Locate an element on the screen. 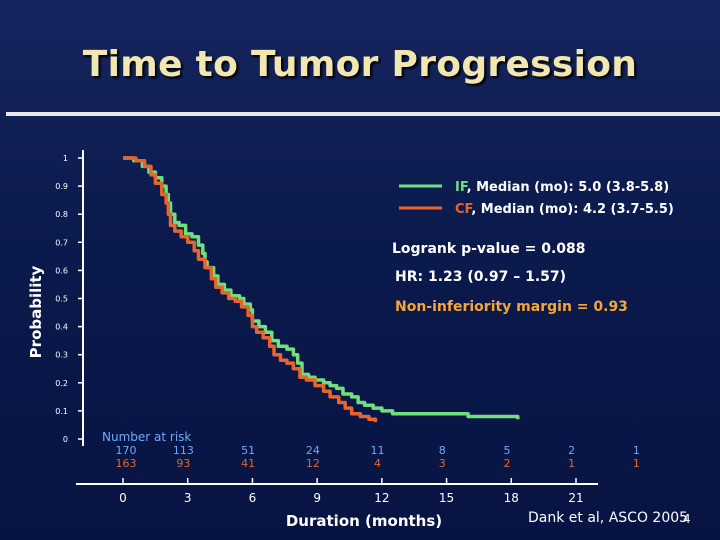  legend-series-name: CF is located at coordinates (464, 209).